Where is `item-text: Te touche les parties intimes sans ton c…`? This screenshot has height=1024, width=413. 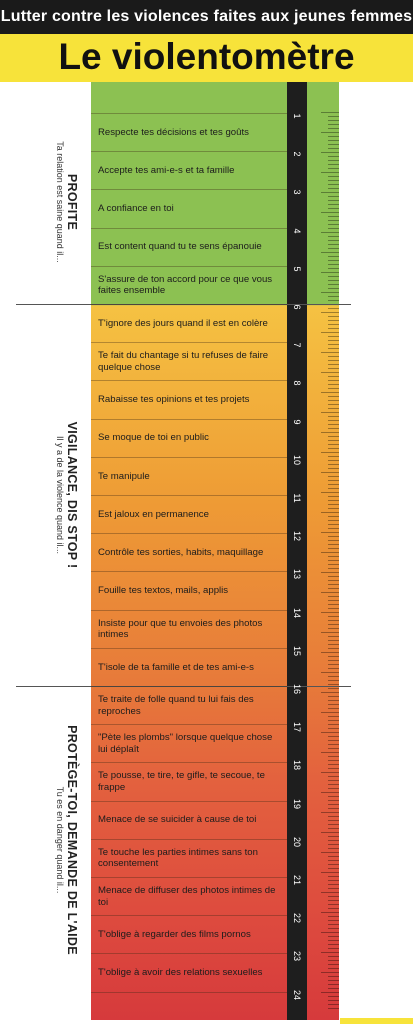
item-text: Te touche les parties intimes sans ton c… is located at coordinates (178, 858).